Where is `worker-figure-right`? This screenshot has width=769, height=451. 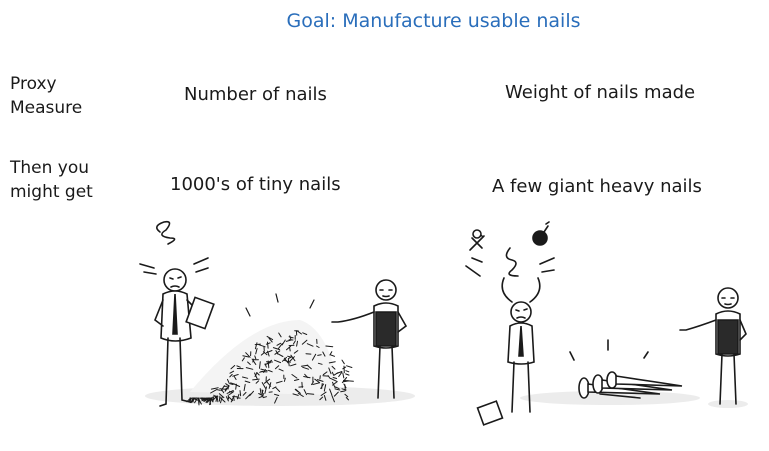
worker-figure-right is located at coordinates (713, 346).